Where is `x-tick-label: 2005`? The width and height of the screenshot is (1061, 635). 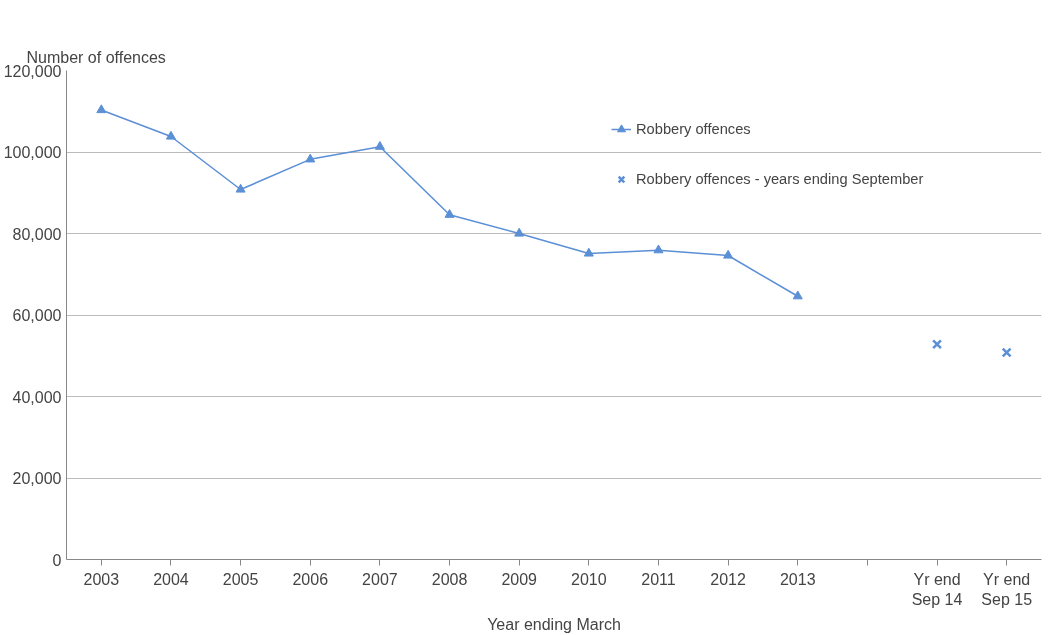
x-tick-label: 2005 is located at coordinates (240, 579).